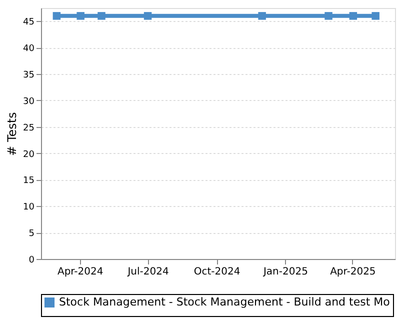  Describe the element at coordinates (217, 272) in the screenshot. I see `x-tick-label: Oct-2024` at that location.